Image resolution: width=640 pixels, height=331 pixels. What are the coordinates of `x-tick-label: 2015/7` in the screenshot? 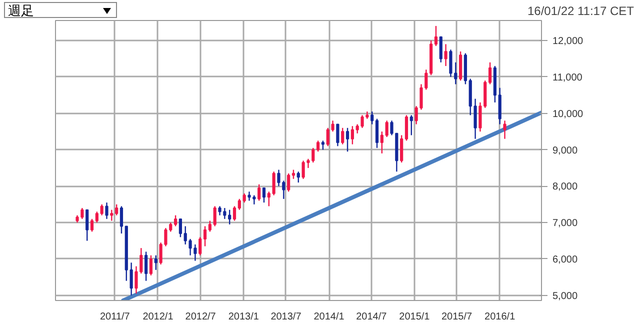 It's located at (457, 317).